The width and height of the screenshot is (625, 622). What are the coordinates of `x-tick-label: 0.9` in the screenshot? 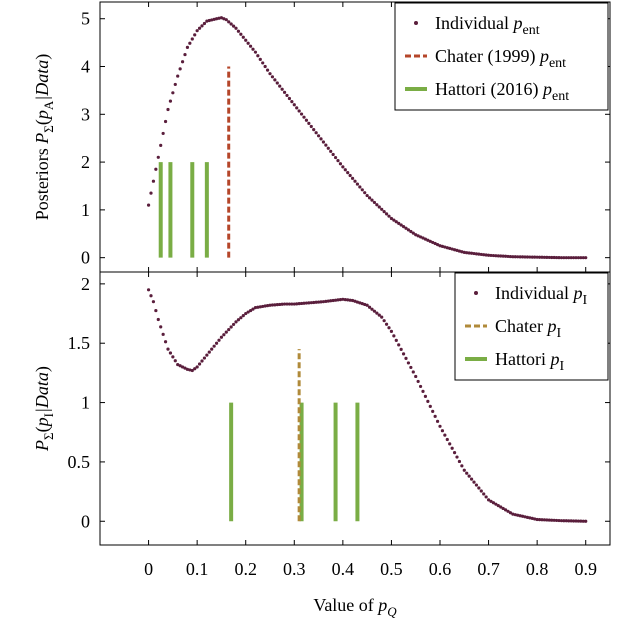 It's located at (585, 569).